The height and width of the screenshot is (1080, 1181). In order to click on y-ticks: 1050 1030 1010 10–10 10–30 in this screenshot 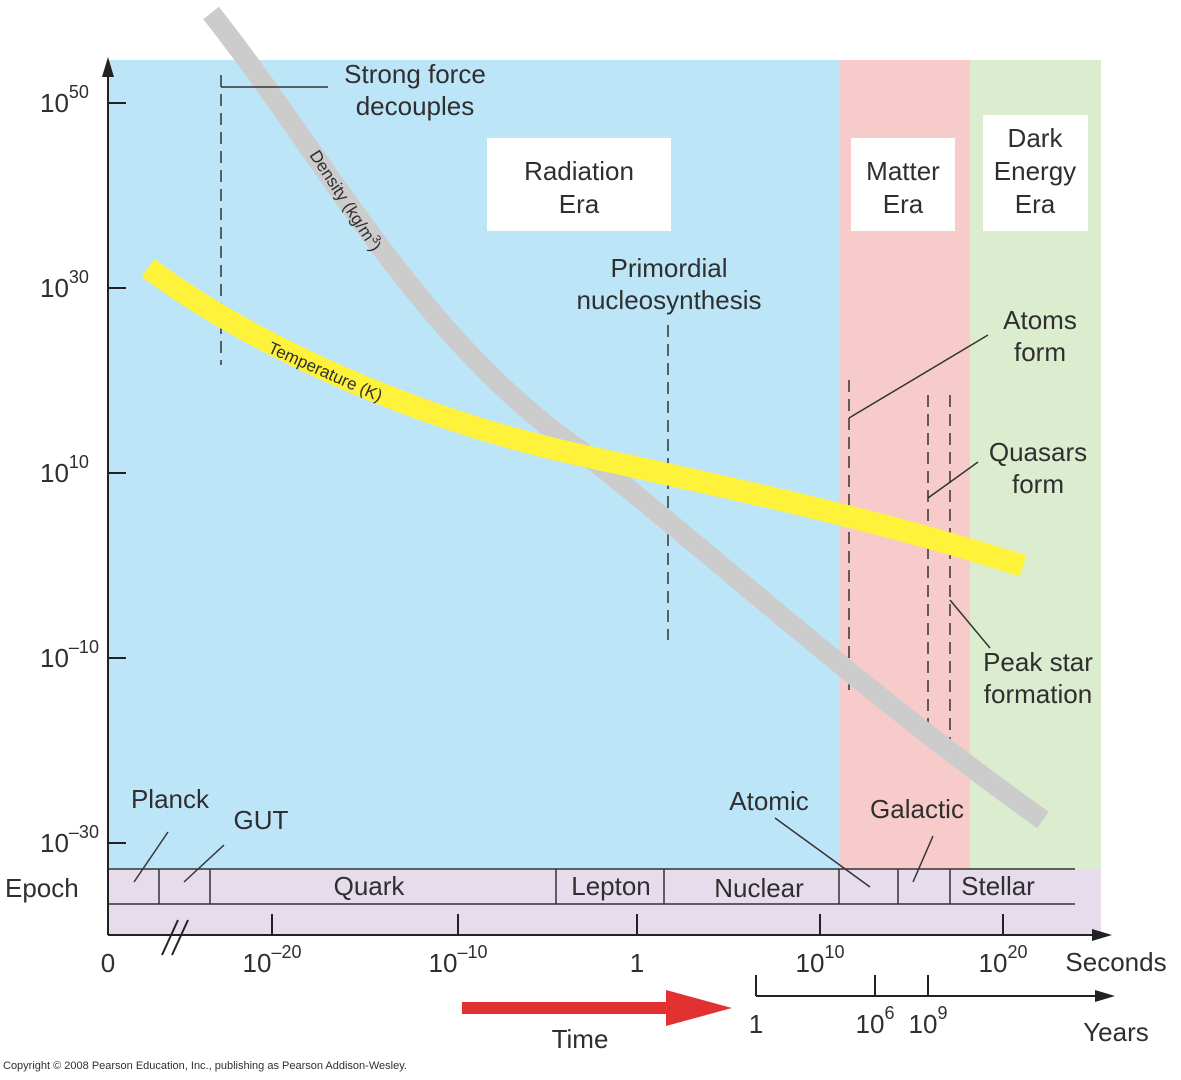, I will do `click(83, 470)`.